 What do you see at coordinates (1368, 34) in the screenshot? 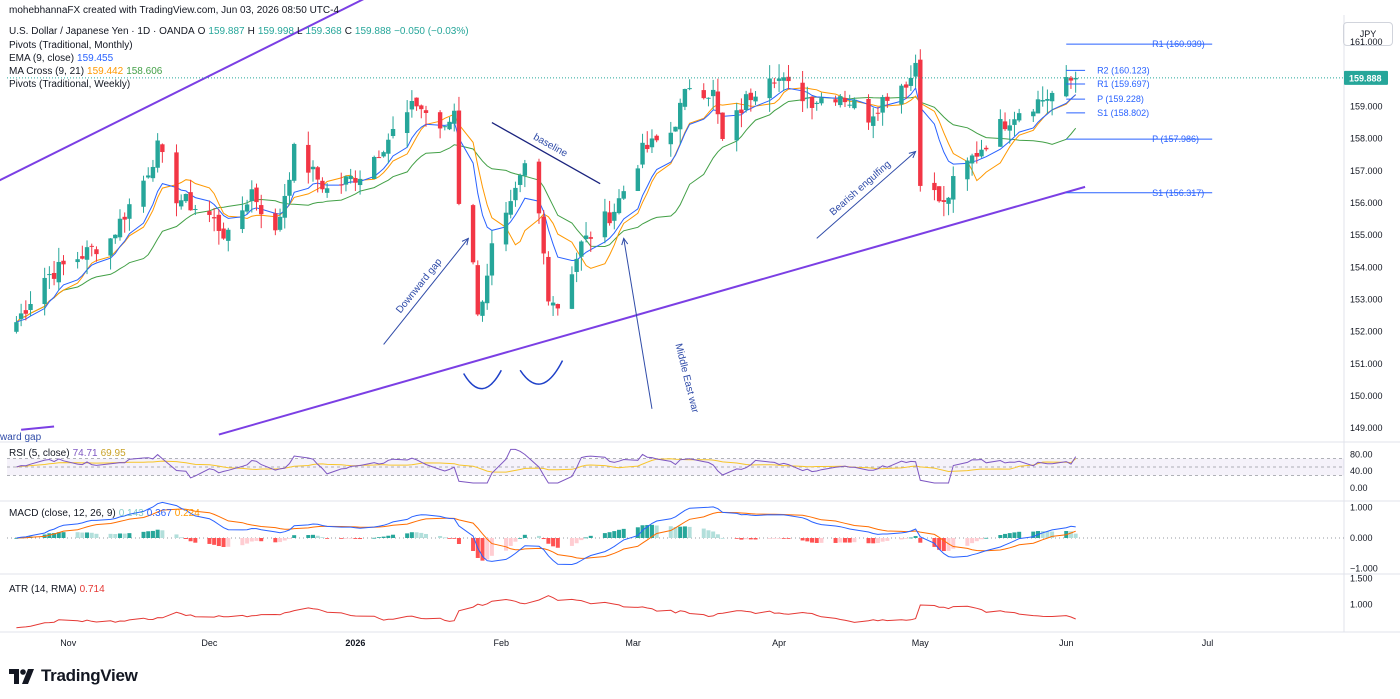
I see `currency-button: JPY` at bounding box center [1368, 34].